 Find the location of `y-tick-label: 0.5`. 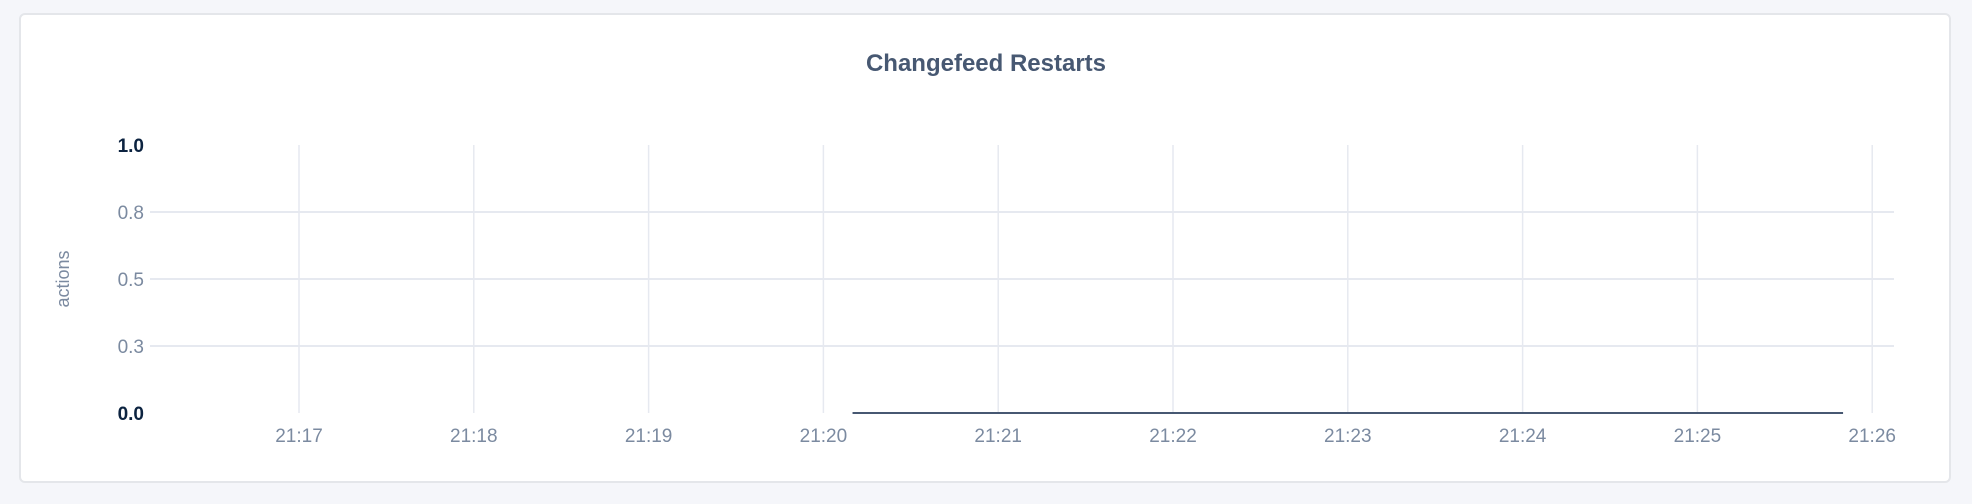

y-tick-label: 0.5 is located at coordinates (131, 280).